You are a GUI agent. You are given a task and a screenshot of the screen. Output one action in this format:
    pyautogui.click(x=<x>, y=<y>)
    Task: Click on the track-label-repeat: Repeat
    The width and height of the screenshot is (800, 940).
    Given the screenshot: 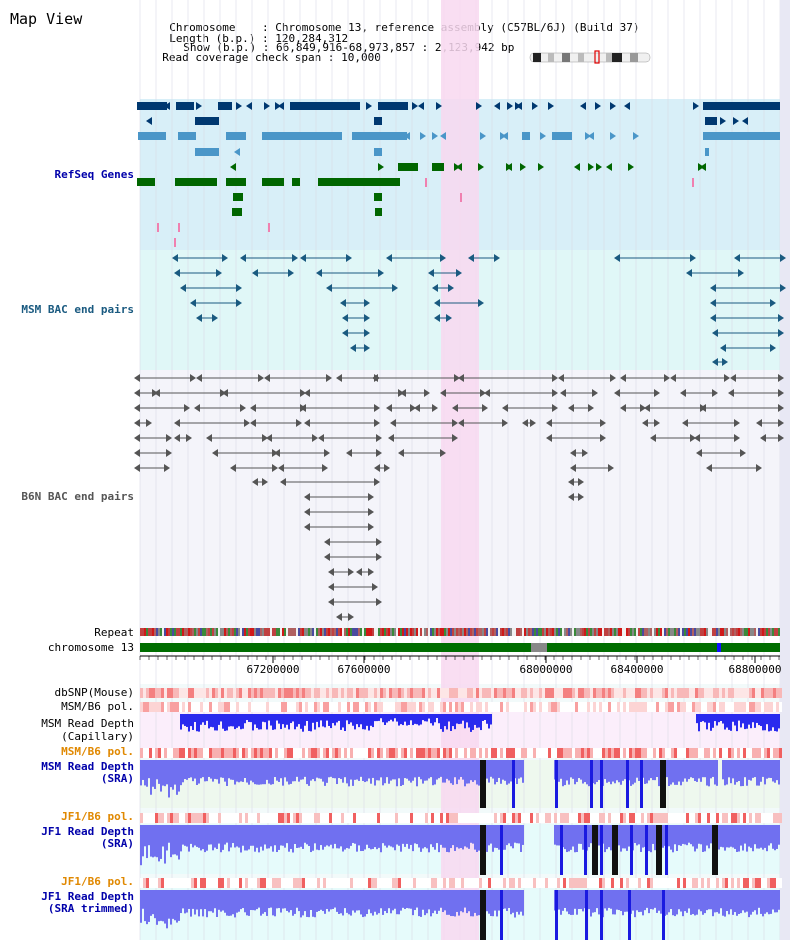 What is the action you would take?
    pyautogui.click(x=114, y=632)
    